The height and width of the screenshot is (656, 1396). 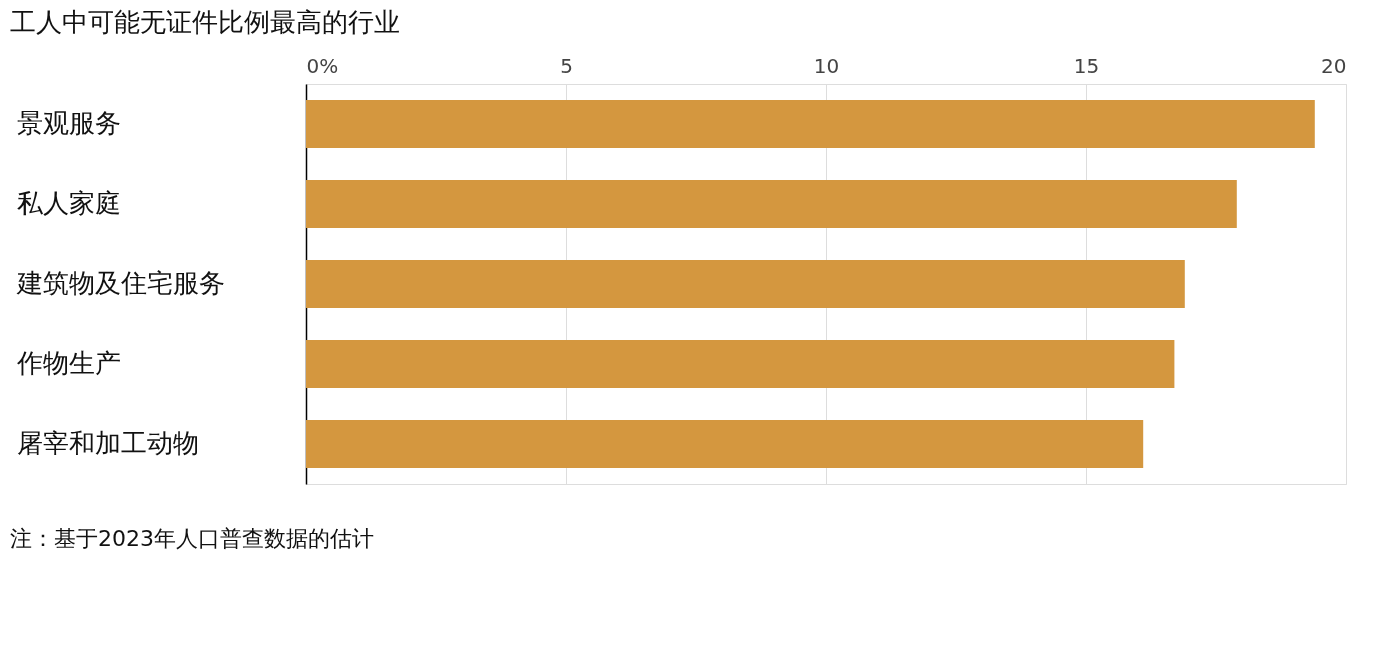 I want to click on y-tick-label: 建筑物及住宅服务, so click(x=120, y=283).